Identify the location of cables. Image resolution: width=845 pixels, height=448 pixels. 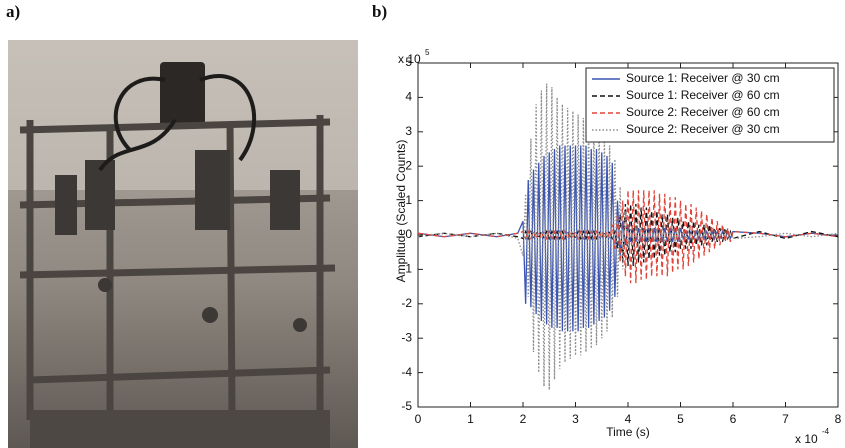
(177, 123).